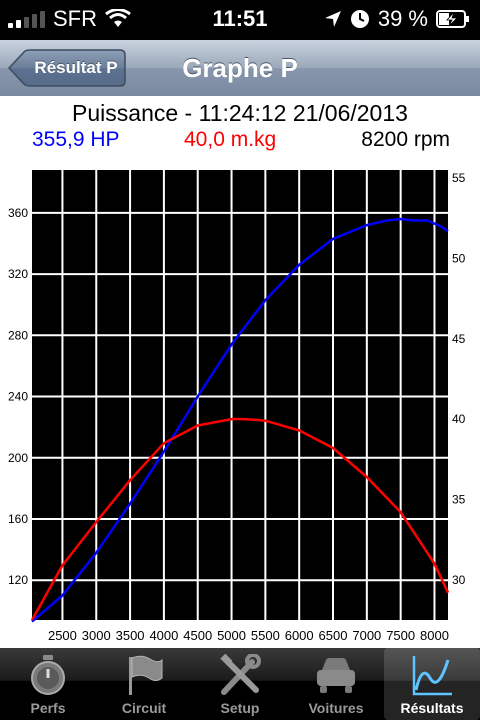 The width and height of the screenshot is (480, 720). Describe the element at coordinates (230, 139) in the screenshot. I see `torque-readout: 40,0 m.kg` at that location.